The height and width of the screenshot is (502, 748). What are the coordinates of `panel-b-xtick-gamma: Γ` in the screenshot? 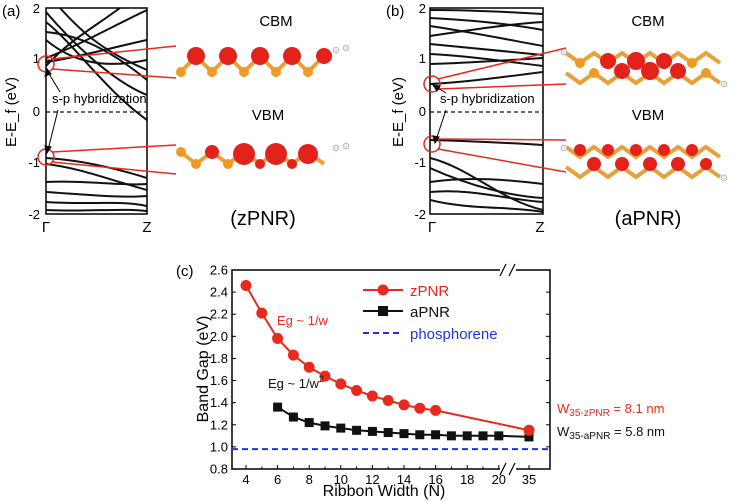 It's located at (432, 227).